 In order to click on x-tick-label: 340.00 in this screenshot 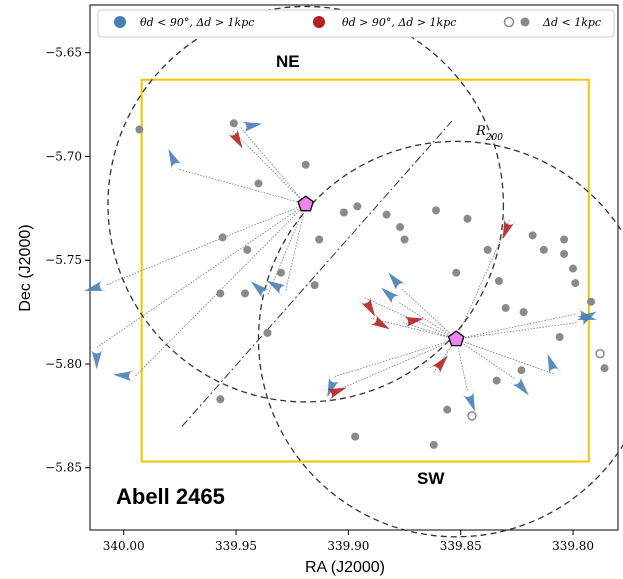, I will do `click(124, 546)`.